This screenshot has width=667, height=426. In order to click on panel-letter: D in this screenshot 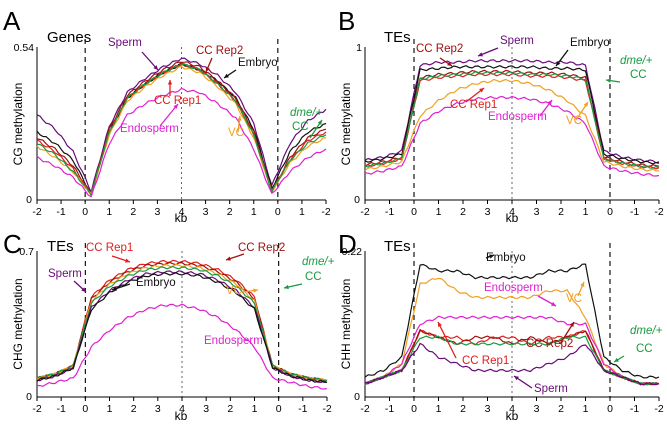, I will do `click(347, 244)`.